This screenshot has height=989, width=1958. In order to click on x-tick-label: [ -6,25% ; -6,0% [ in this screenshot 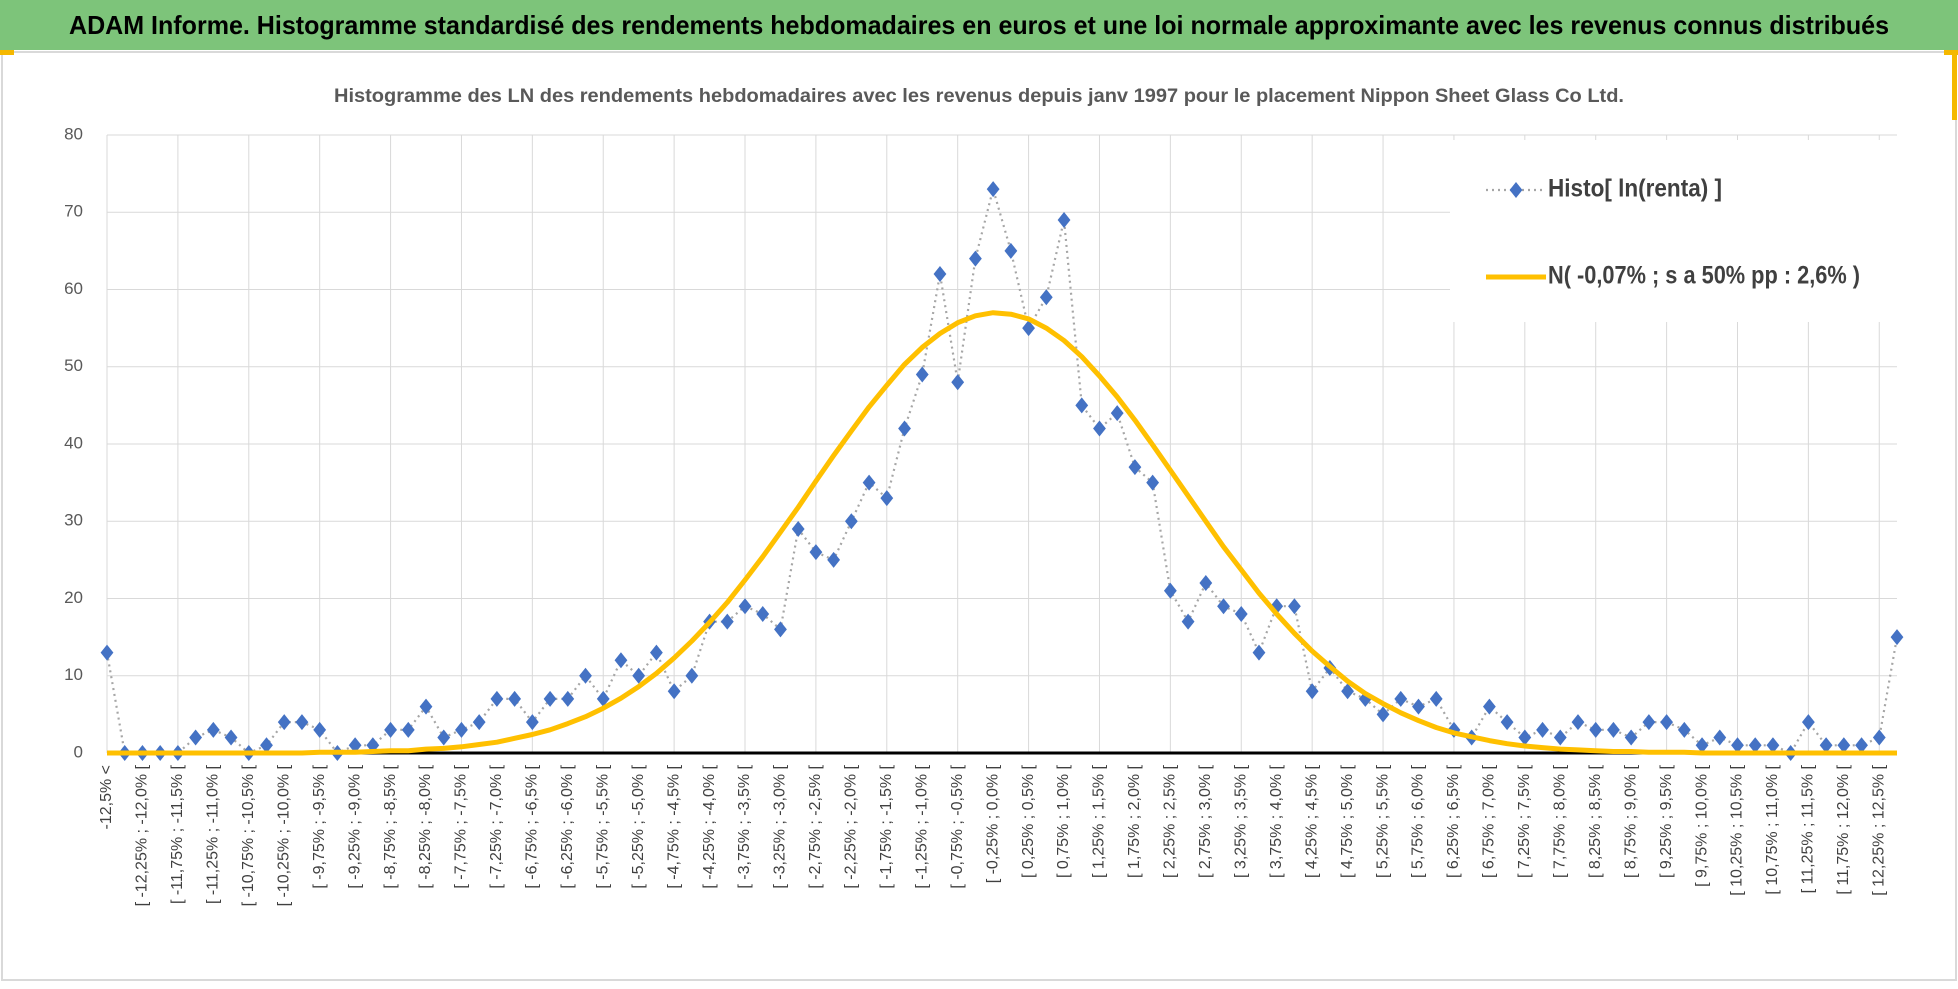, I will do `click(567, 826)`.